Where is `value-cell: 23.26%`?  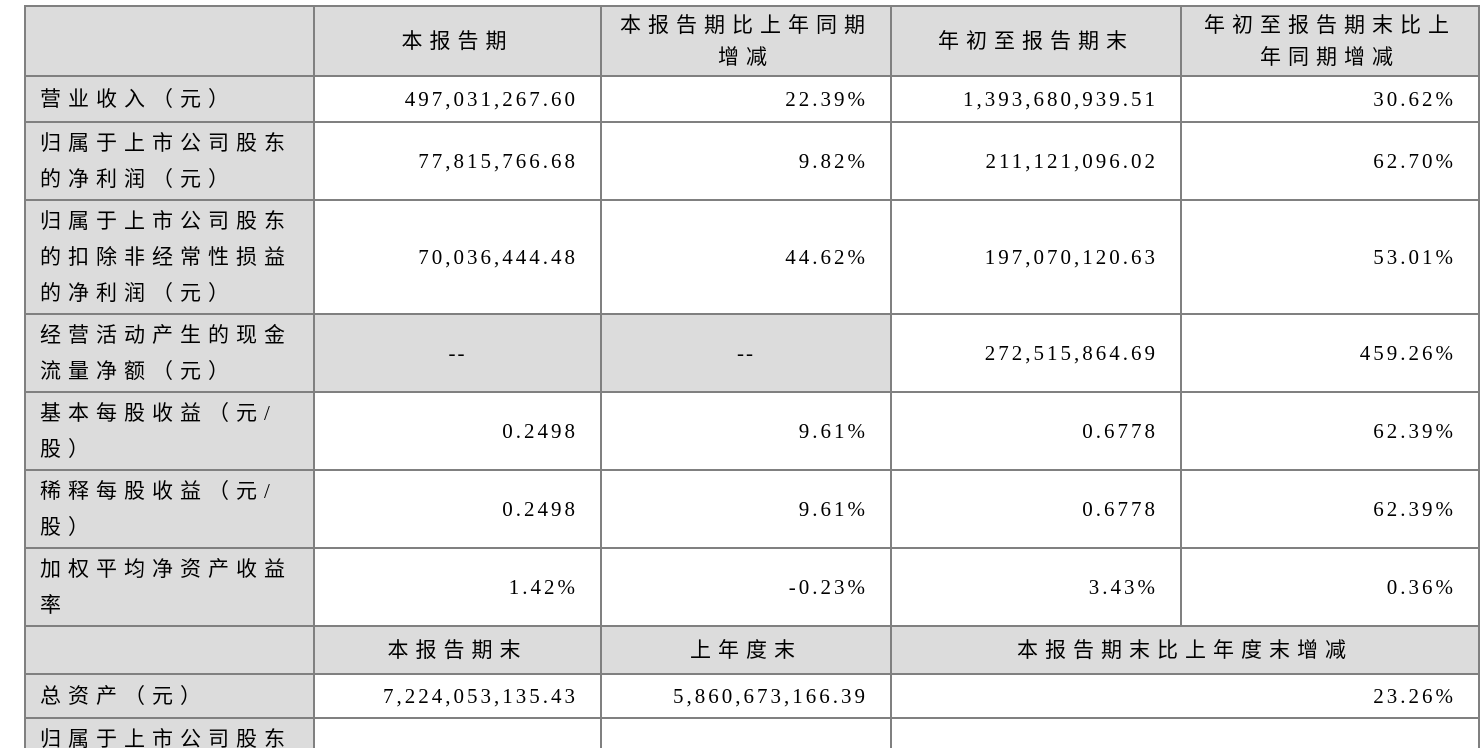
value-cell: 23.26% is located at coordinates (1185, 696).